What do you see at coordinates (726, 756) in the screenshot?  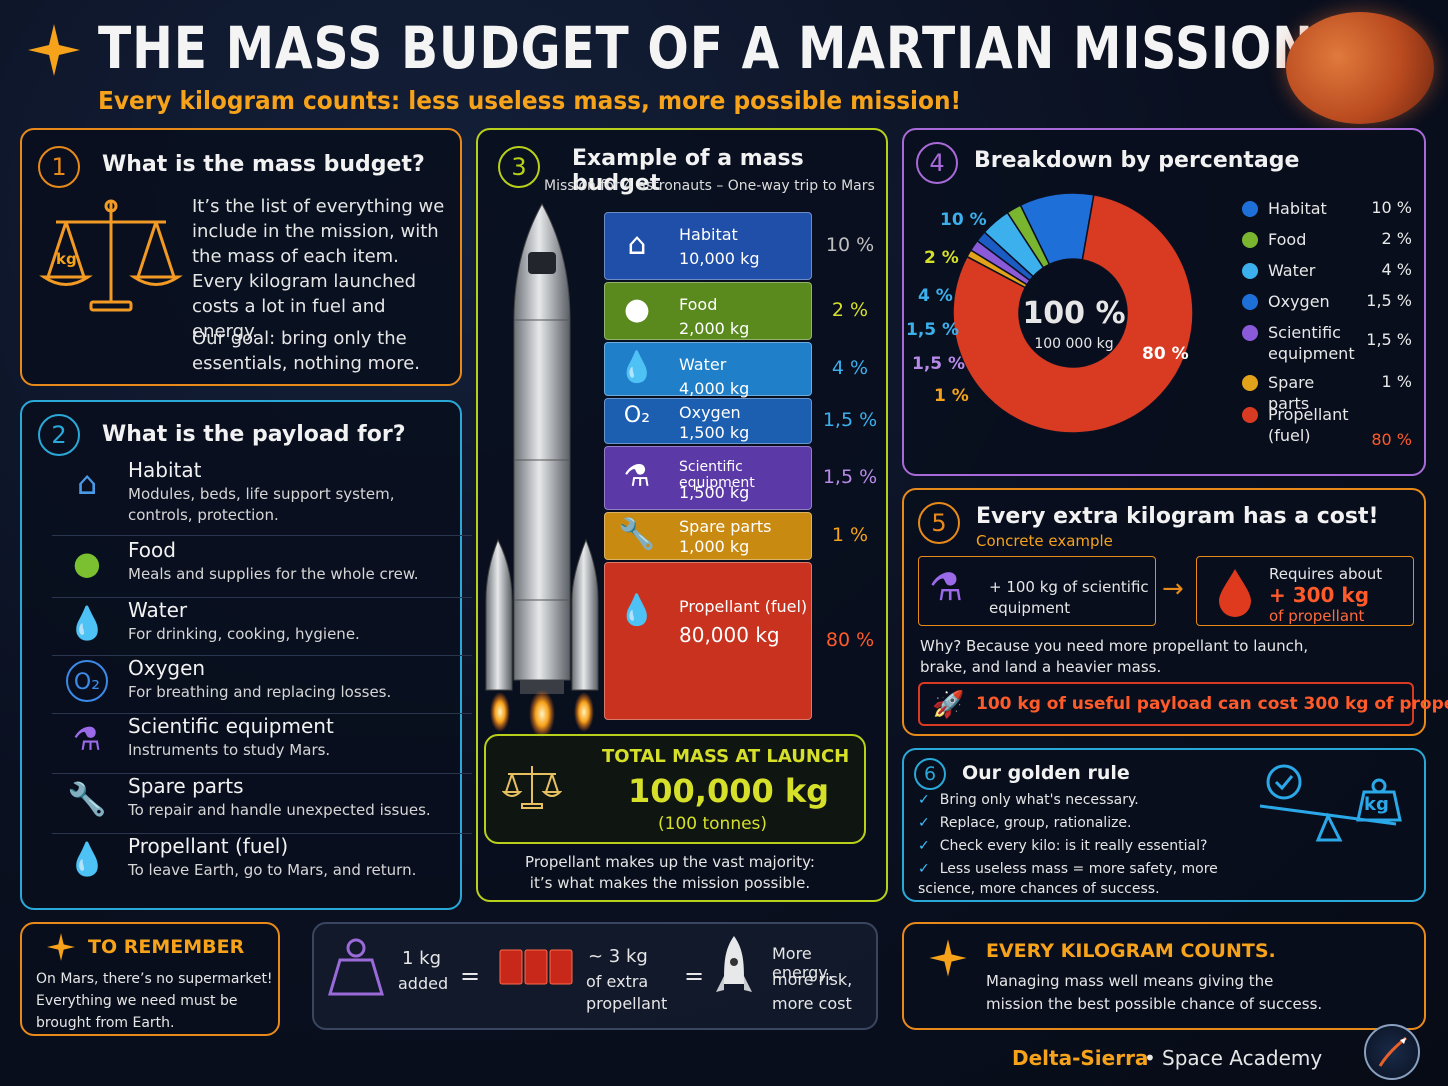 I see `total-mass-label: TOTAL MASS AT LAUNCH` at bounding box center [726, 756].